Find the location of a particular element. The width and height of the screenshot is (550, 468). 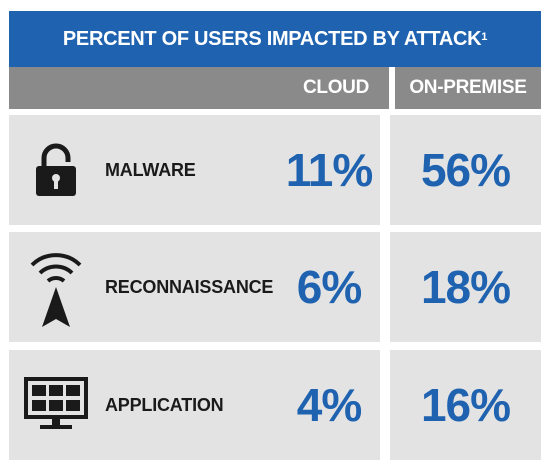

column-header-row: CLOUD ON-PREMISE is located at coordinates (275, 88).